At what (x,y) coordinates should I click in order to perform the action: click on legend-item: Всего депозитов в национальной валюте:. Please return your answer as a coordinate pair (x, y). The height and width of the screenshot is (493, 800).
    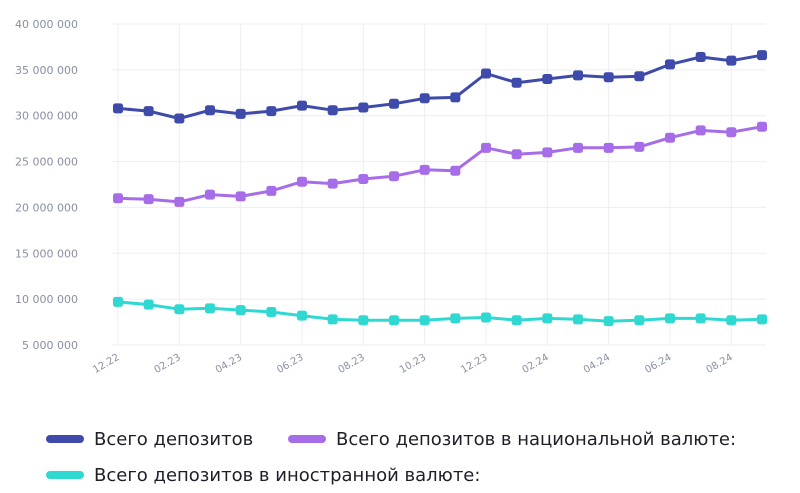
    Looking at the image, I should click on (512, 439).